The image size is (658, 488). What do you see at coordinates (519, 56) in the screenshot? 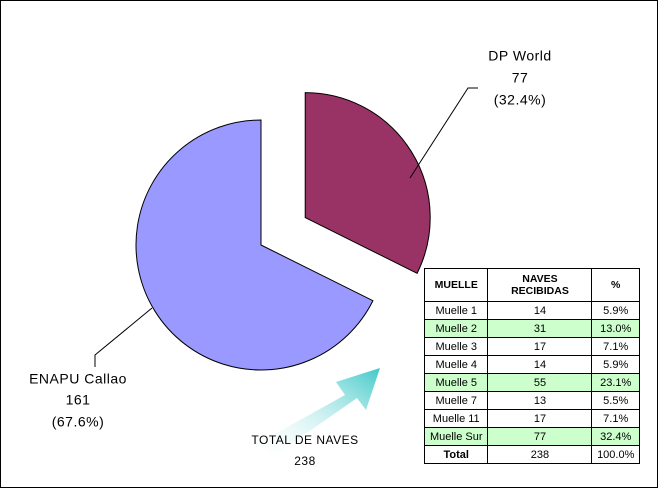
I see `slice-label: DP World` at bounding box center [519, 56].